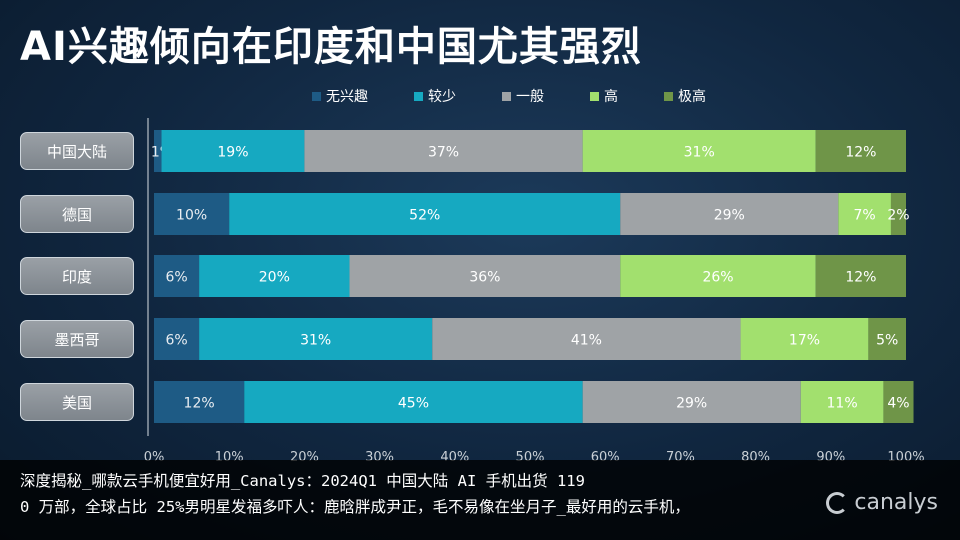 This screenshot has height=540, width=960. What do you see at coordinates (77, 339) in the screenshot?
I see `category-label-mexico: 墨西哥` at bounding box center [77, 339].